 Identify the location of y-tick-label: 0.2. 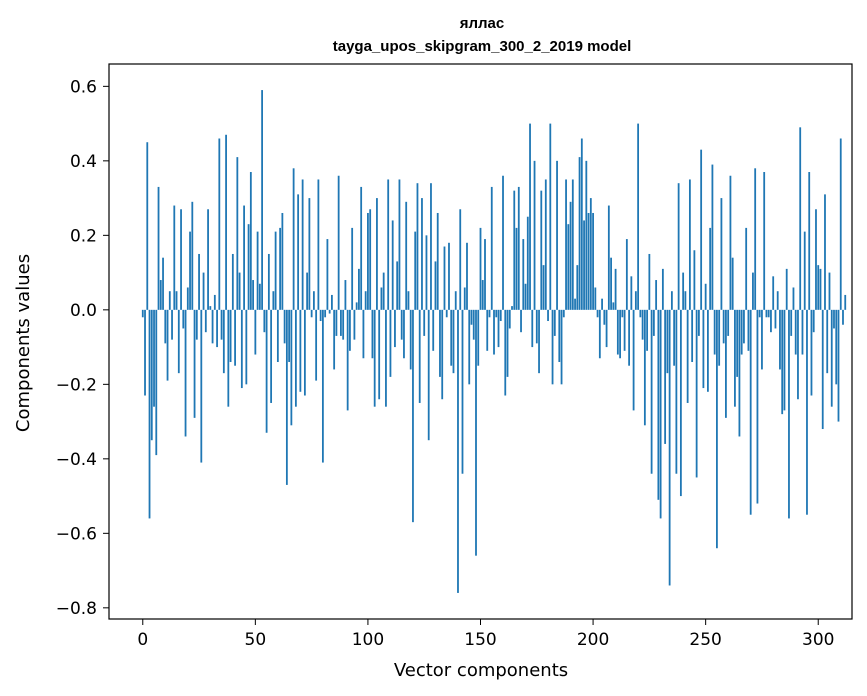
(83, 236).